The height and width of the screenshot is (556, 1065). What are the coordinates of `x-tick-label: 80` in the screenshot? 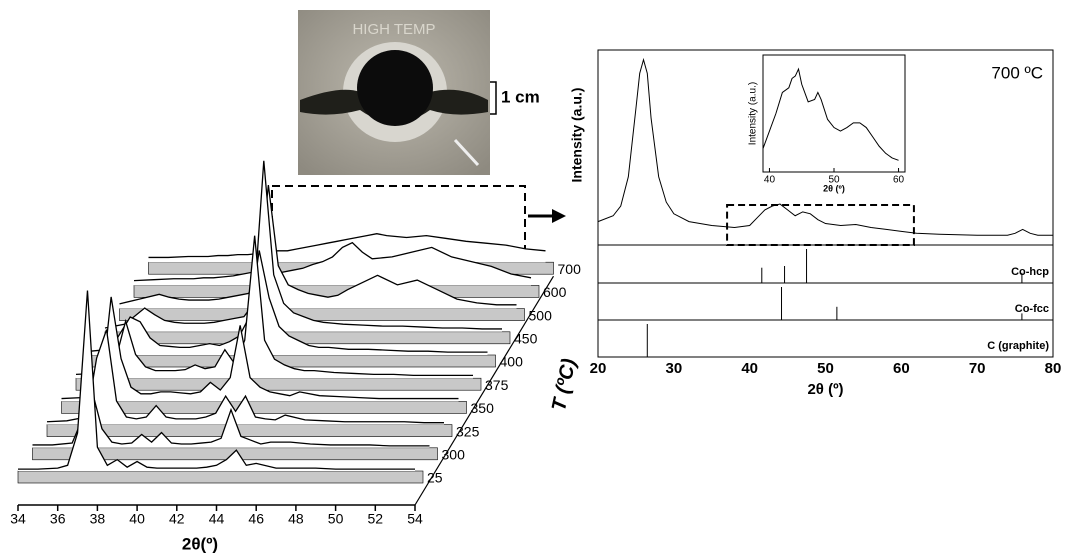 It's located at (1053, 368).